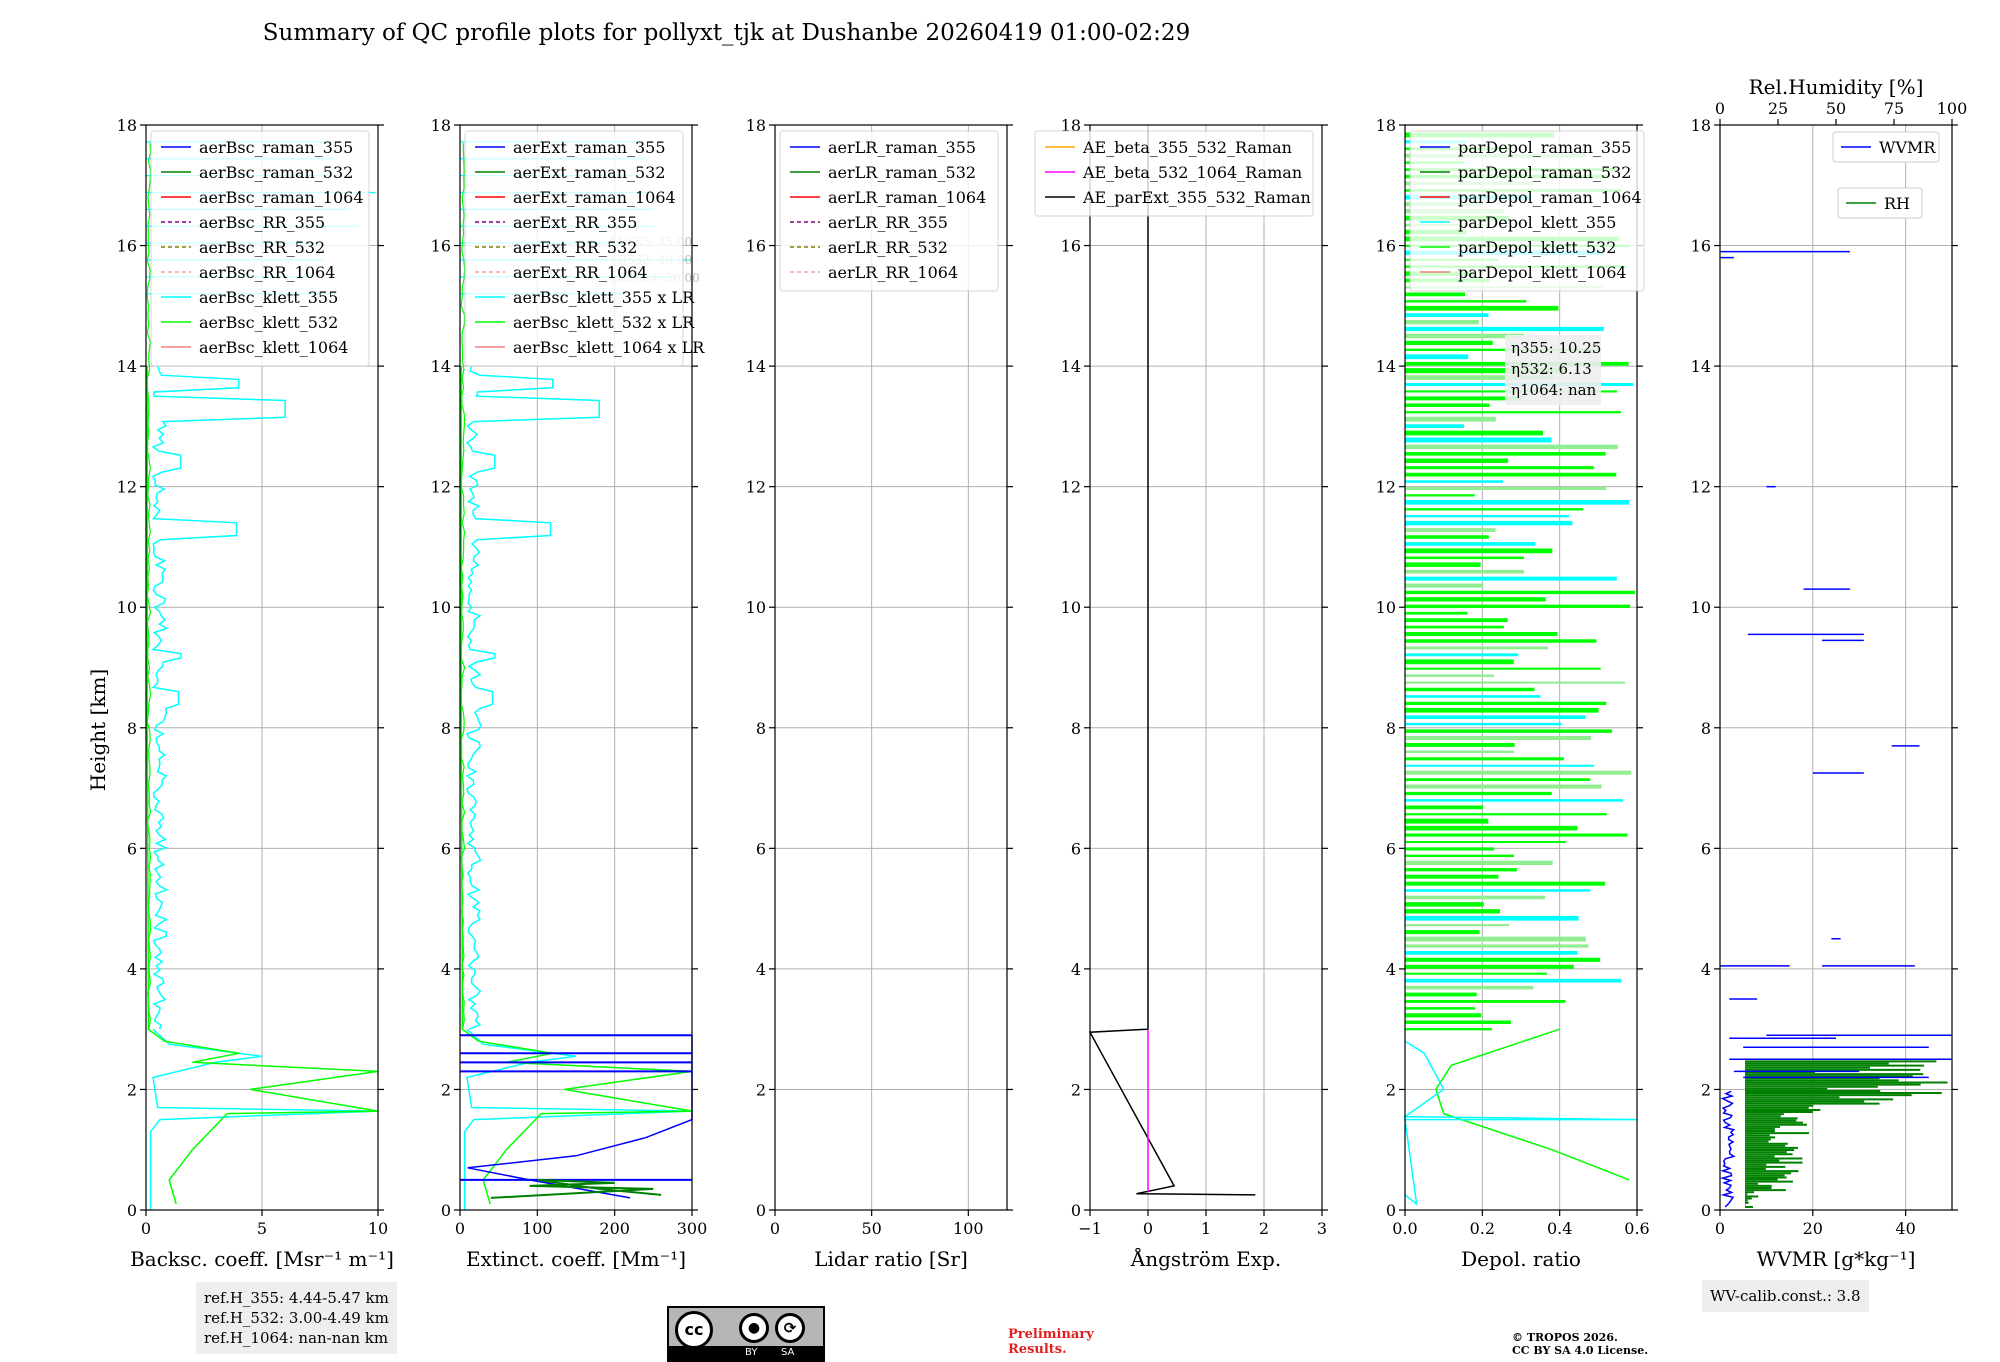 Image resolution: width=2000 pixels, height=1362 pixels. I want to click on ref-height-1064: ref.H_1064: nan-nan km, so click(296, 1338).